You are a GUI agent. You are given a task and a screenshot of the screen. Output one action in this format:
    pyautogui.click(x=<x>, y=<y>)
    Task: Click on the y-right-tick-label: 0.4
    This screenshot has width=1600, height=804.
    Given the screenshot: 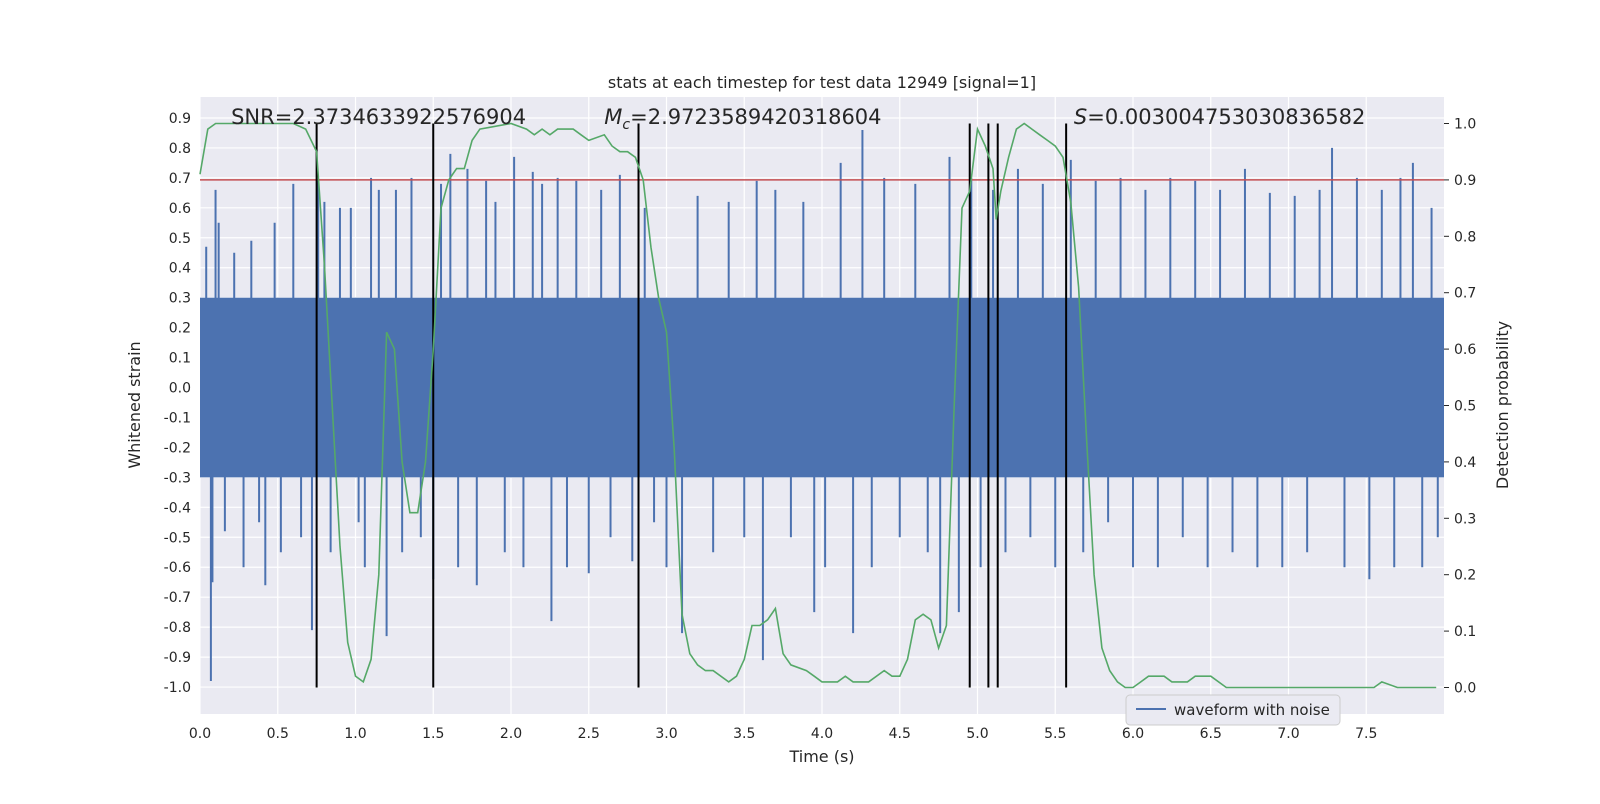 What is the action you would take?
    pyautogui.click(x=1465, y=463)
    